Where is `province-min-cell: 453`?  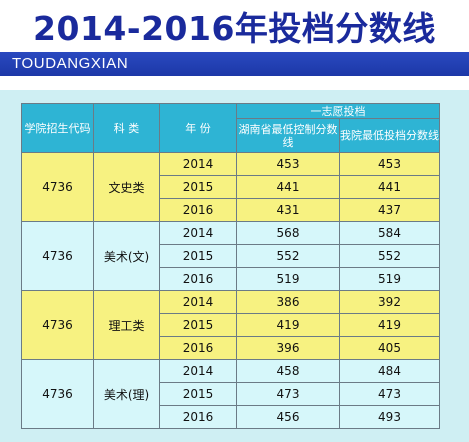 province-min-cell: 453 is located at coordinates (288, 164).